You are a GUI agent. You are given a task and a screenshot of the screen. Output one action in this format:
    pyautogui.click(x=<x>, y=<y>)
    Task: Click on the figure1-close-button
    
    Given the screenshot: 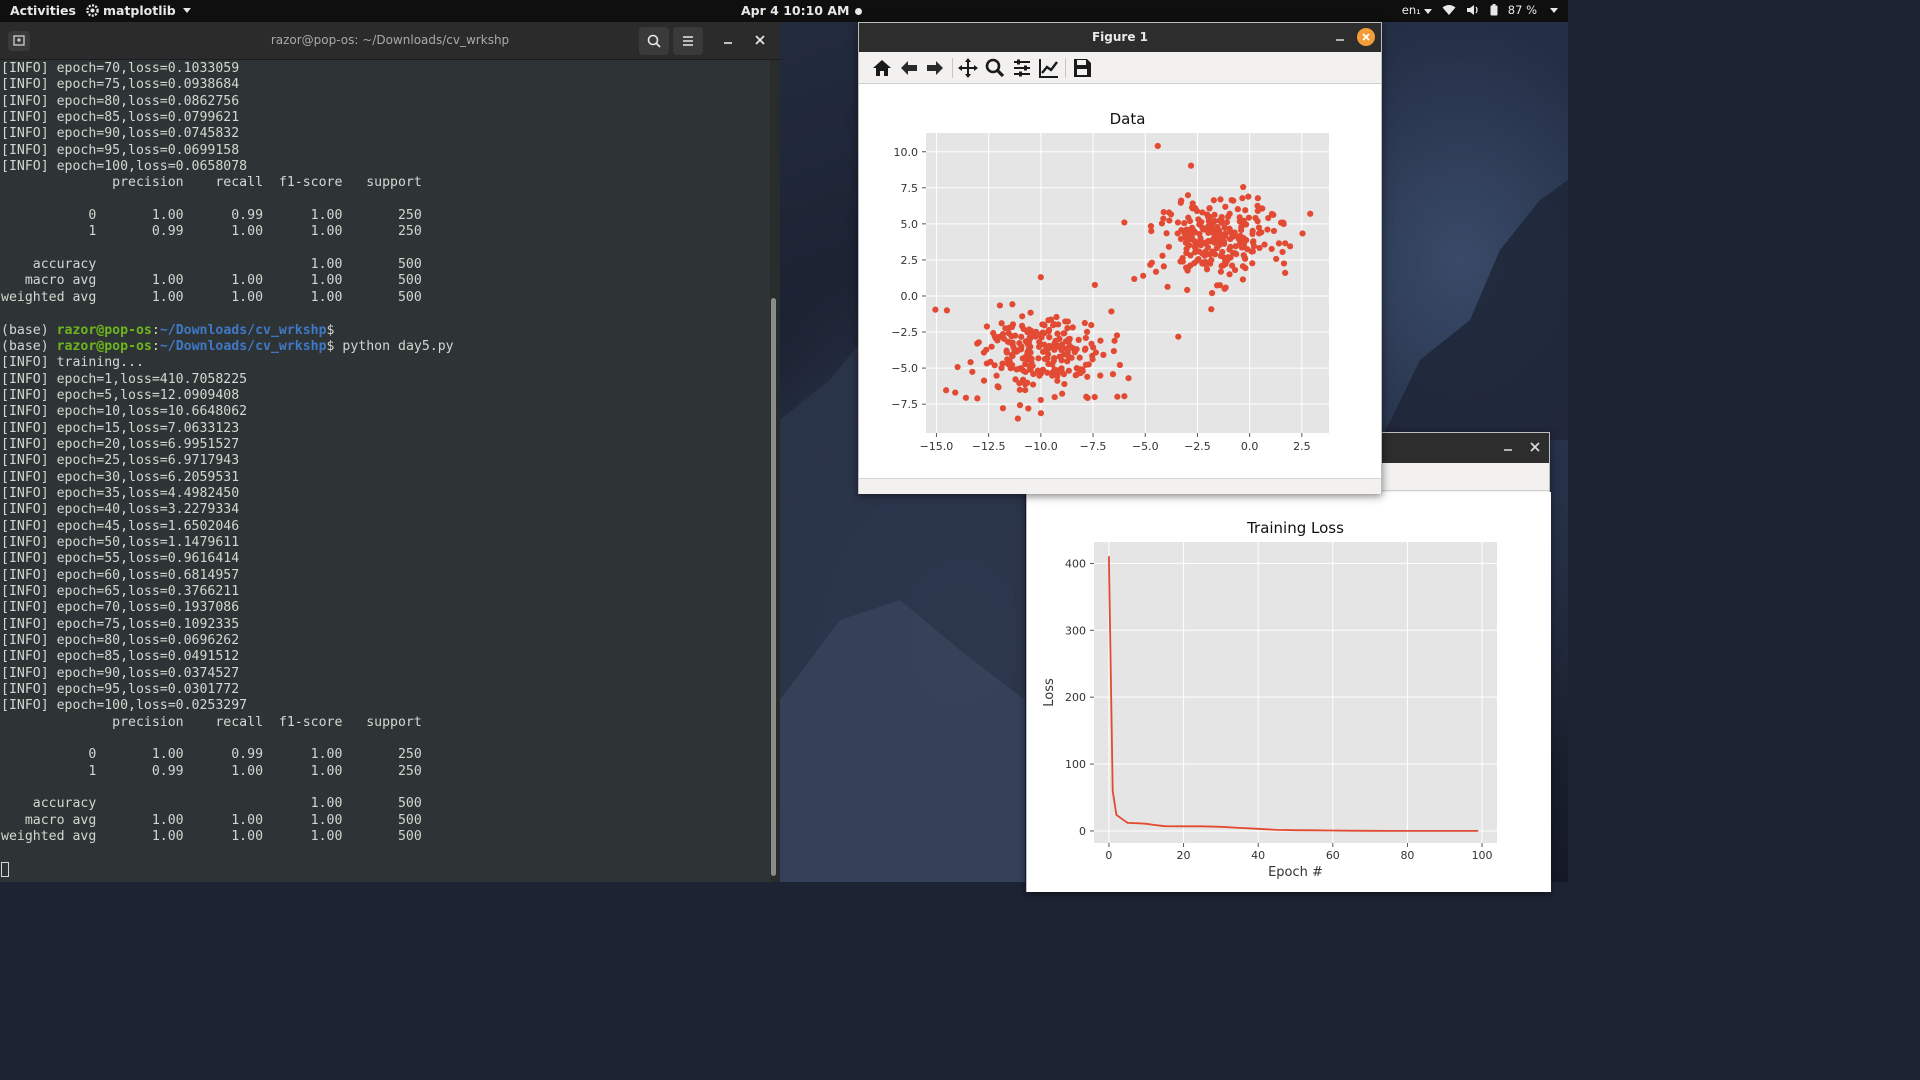 What is the action you would take?
    pyautogui.click(x=1366, y=37)
    